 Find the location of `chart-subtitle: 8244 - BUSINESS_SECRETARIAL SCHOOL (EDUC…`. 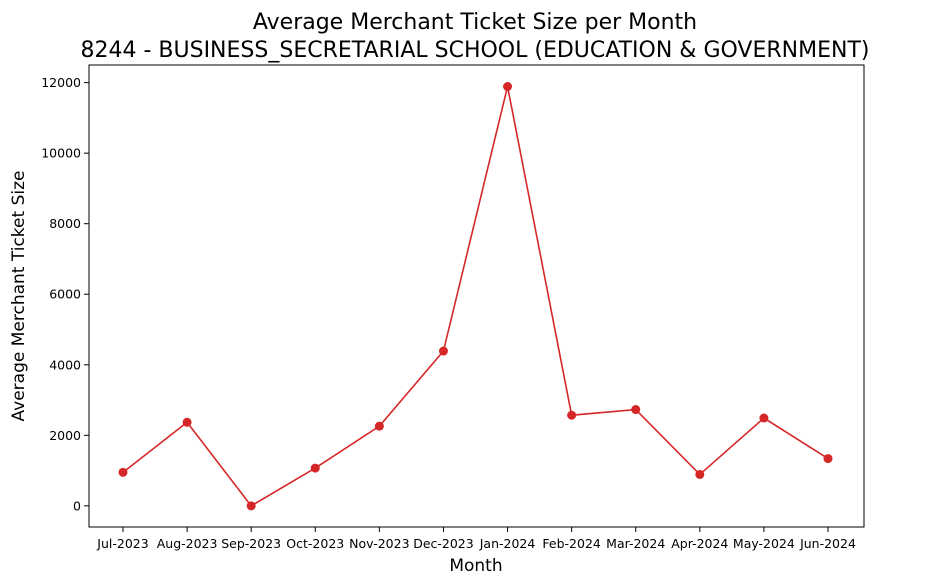

chart-subtitle: 8244 - BUSINESS_SECRETARIAL SCHOOL (EDUC… is located at coordinates (475, 50).